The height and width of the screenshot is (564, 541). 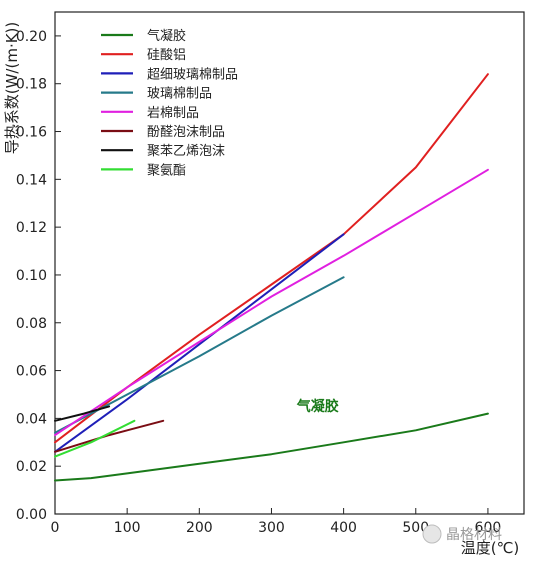 What do you see at coordinates (192, 74) in the screenshot?
I see `legend-label-2: 超细玻璃棉制品` at bounding box center [192, 74].